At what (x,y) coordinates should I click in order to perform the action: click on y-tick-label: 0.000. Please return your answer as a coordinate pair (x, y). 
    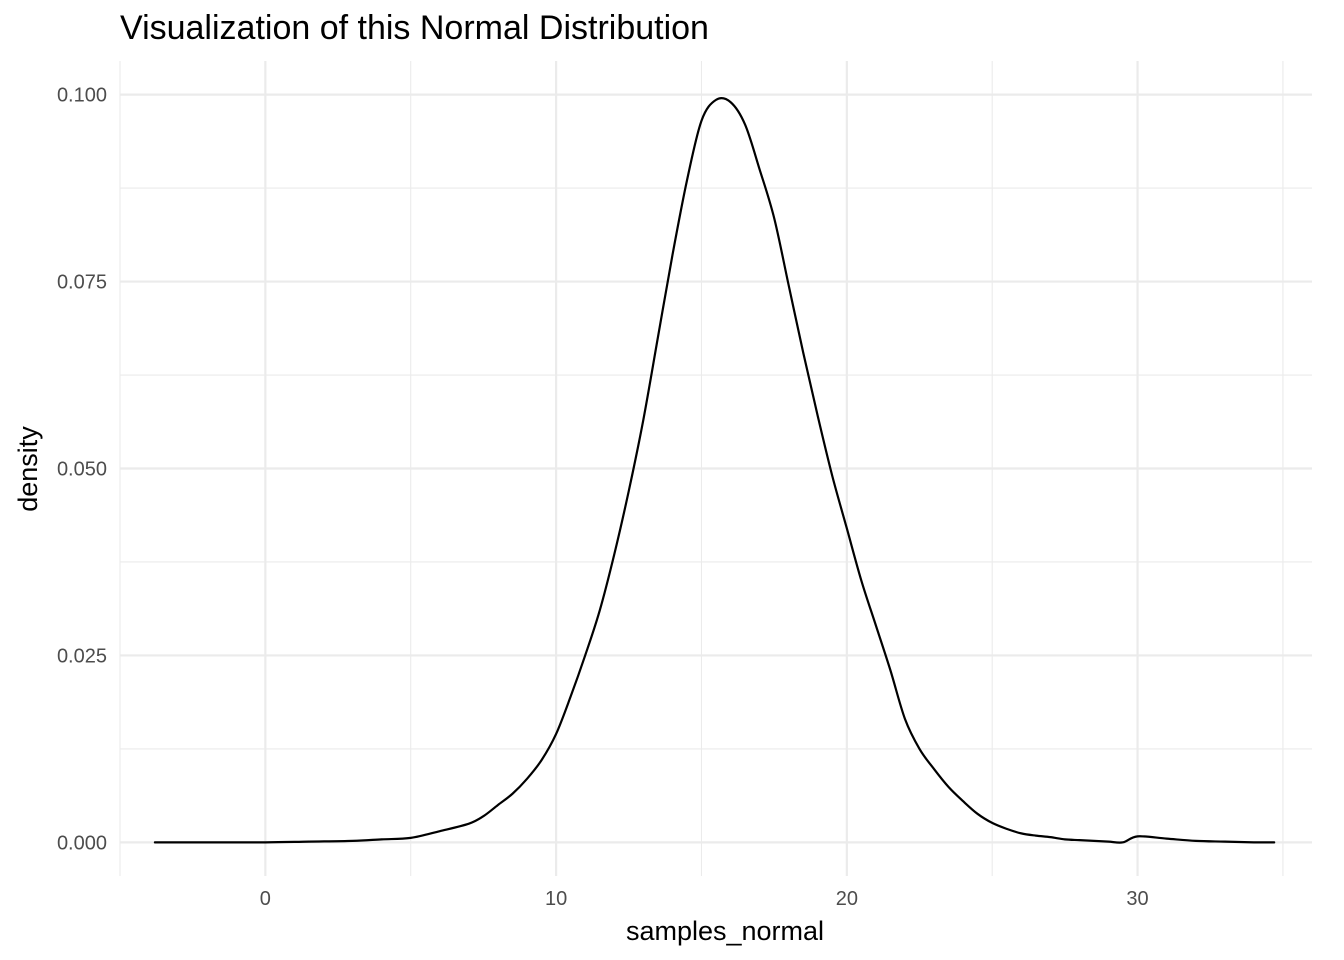
    Looking at the image, I should click on (82, 843).